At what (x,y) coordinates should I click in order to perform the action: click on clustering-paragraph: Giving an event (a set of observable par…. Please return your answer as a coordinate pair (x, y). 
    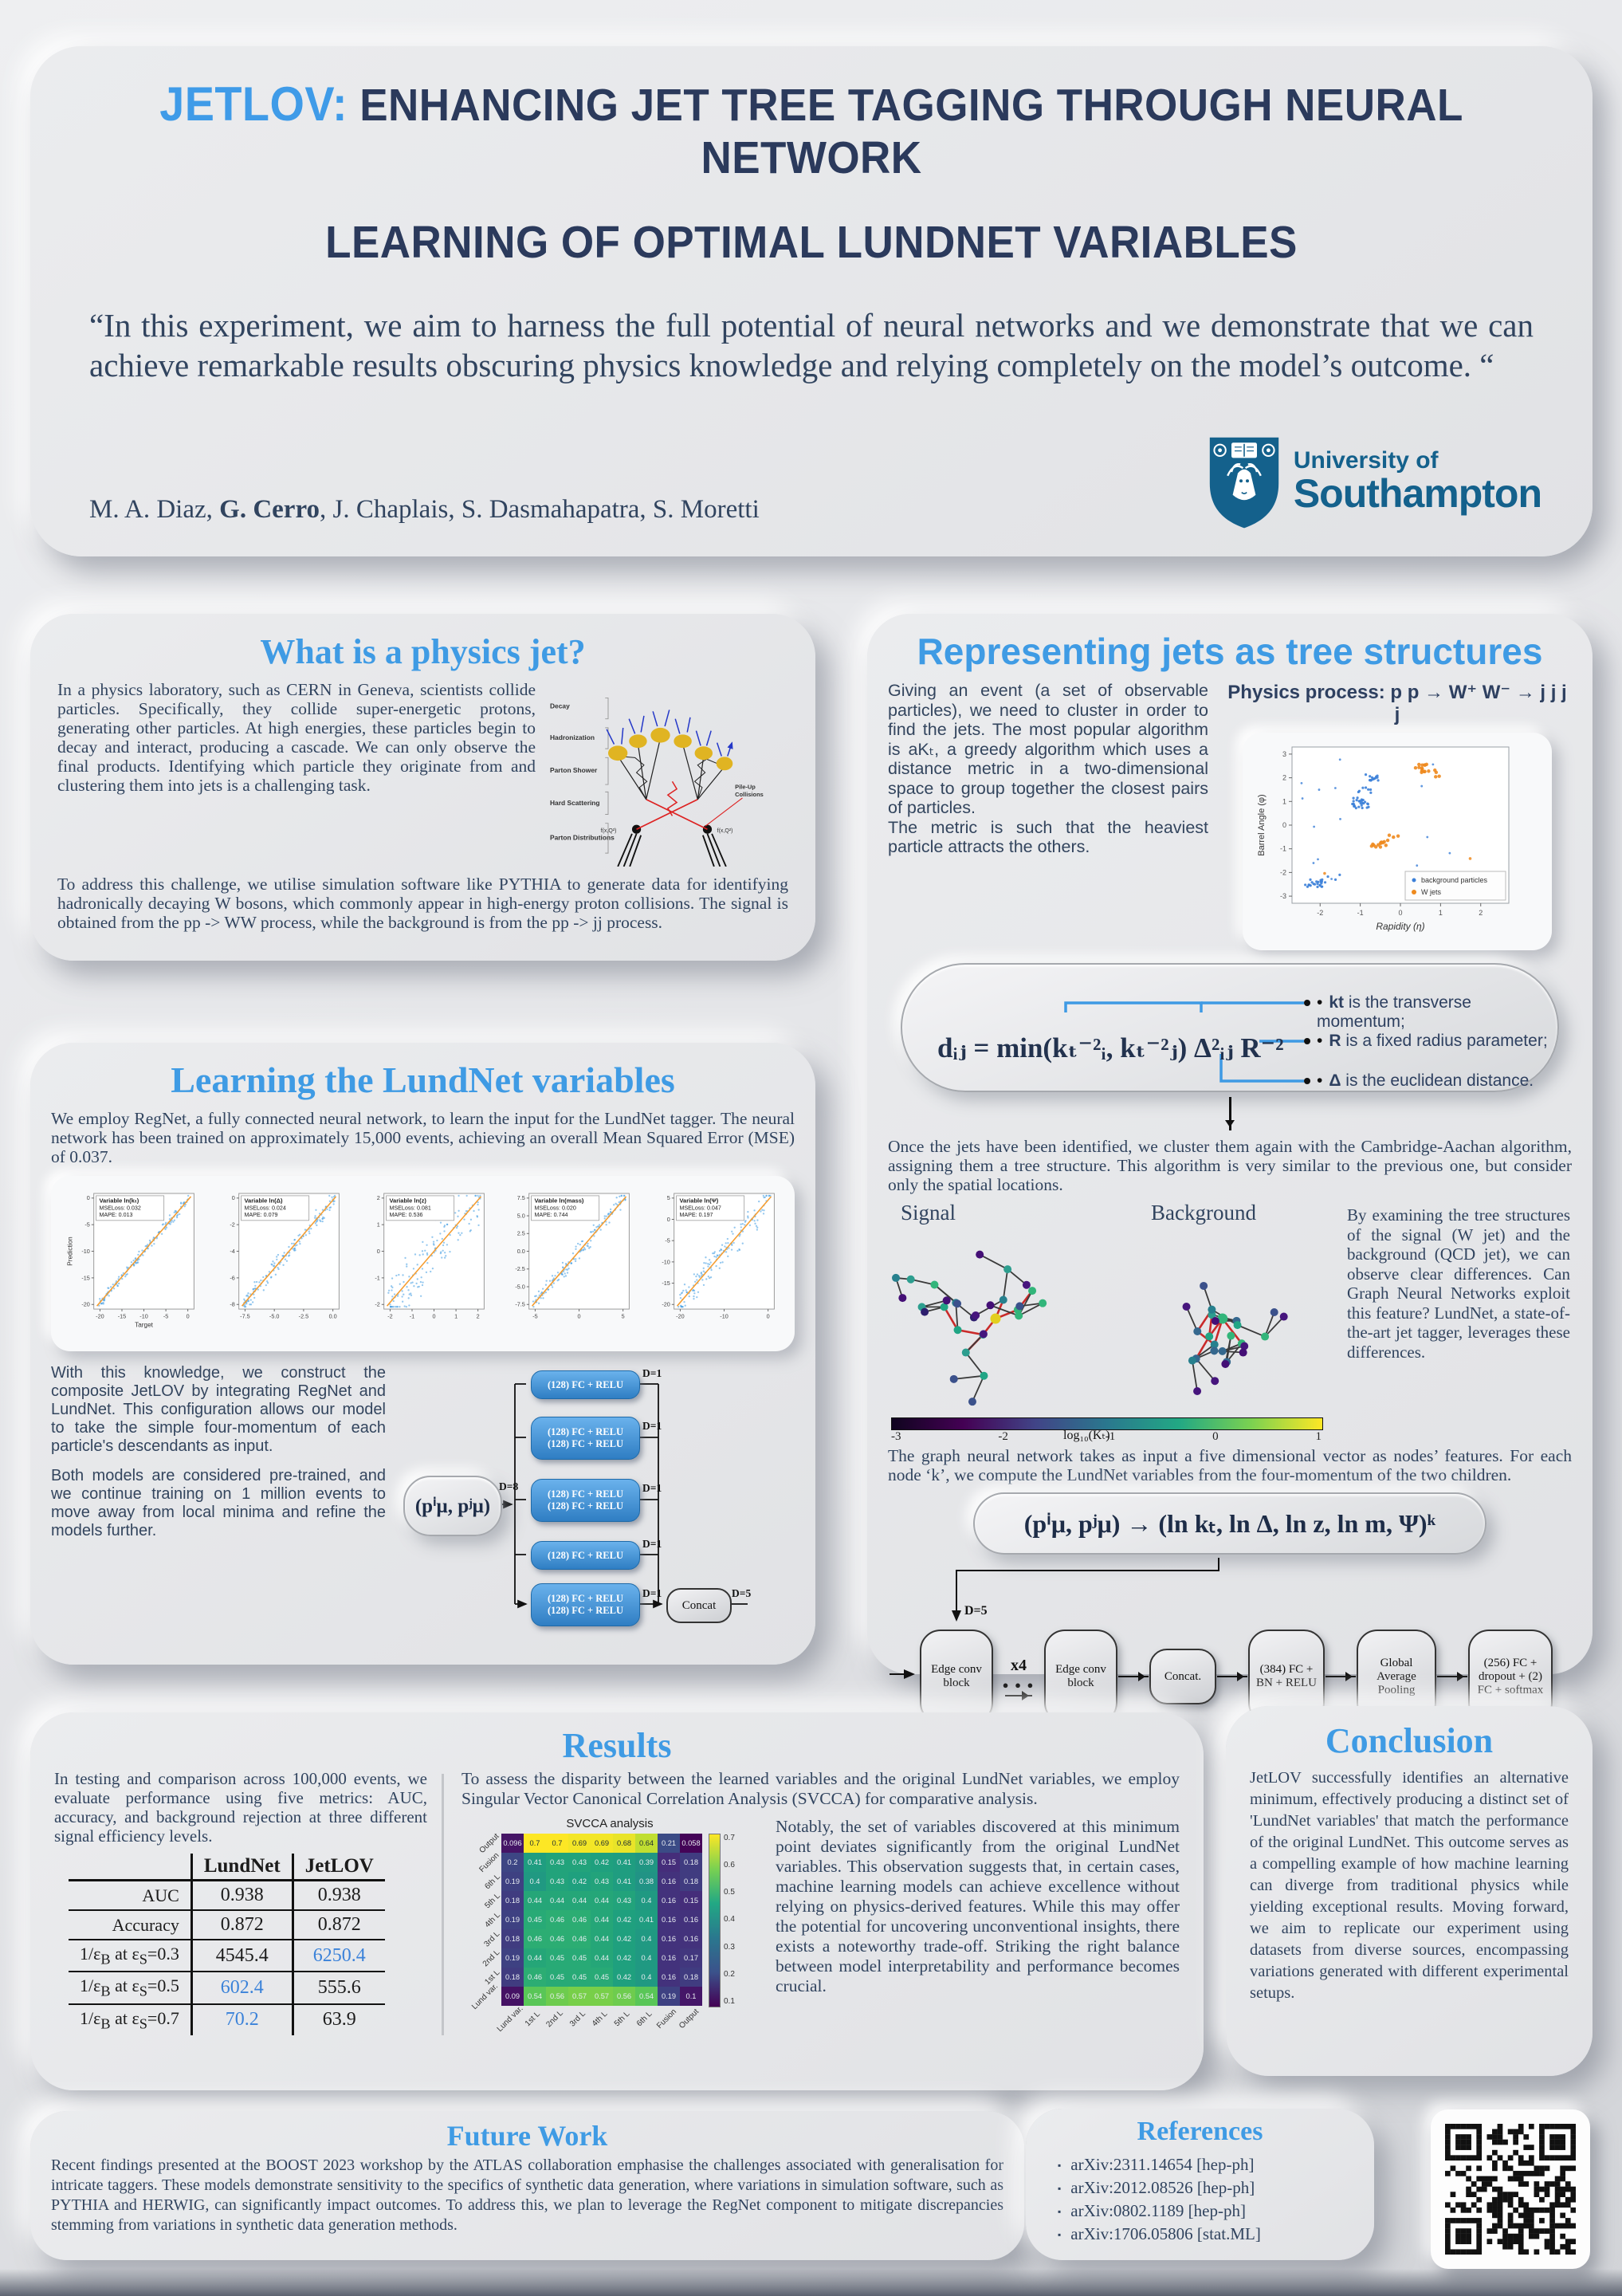
    Looking at the image, I should click on (1048, 768).